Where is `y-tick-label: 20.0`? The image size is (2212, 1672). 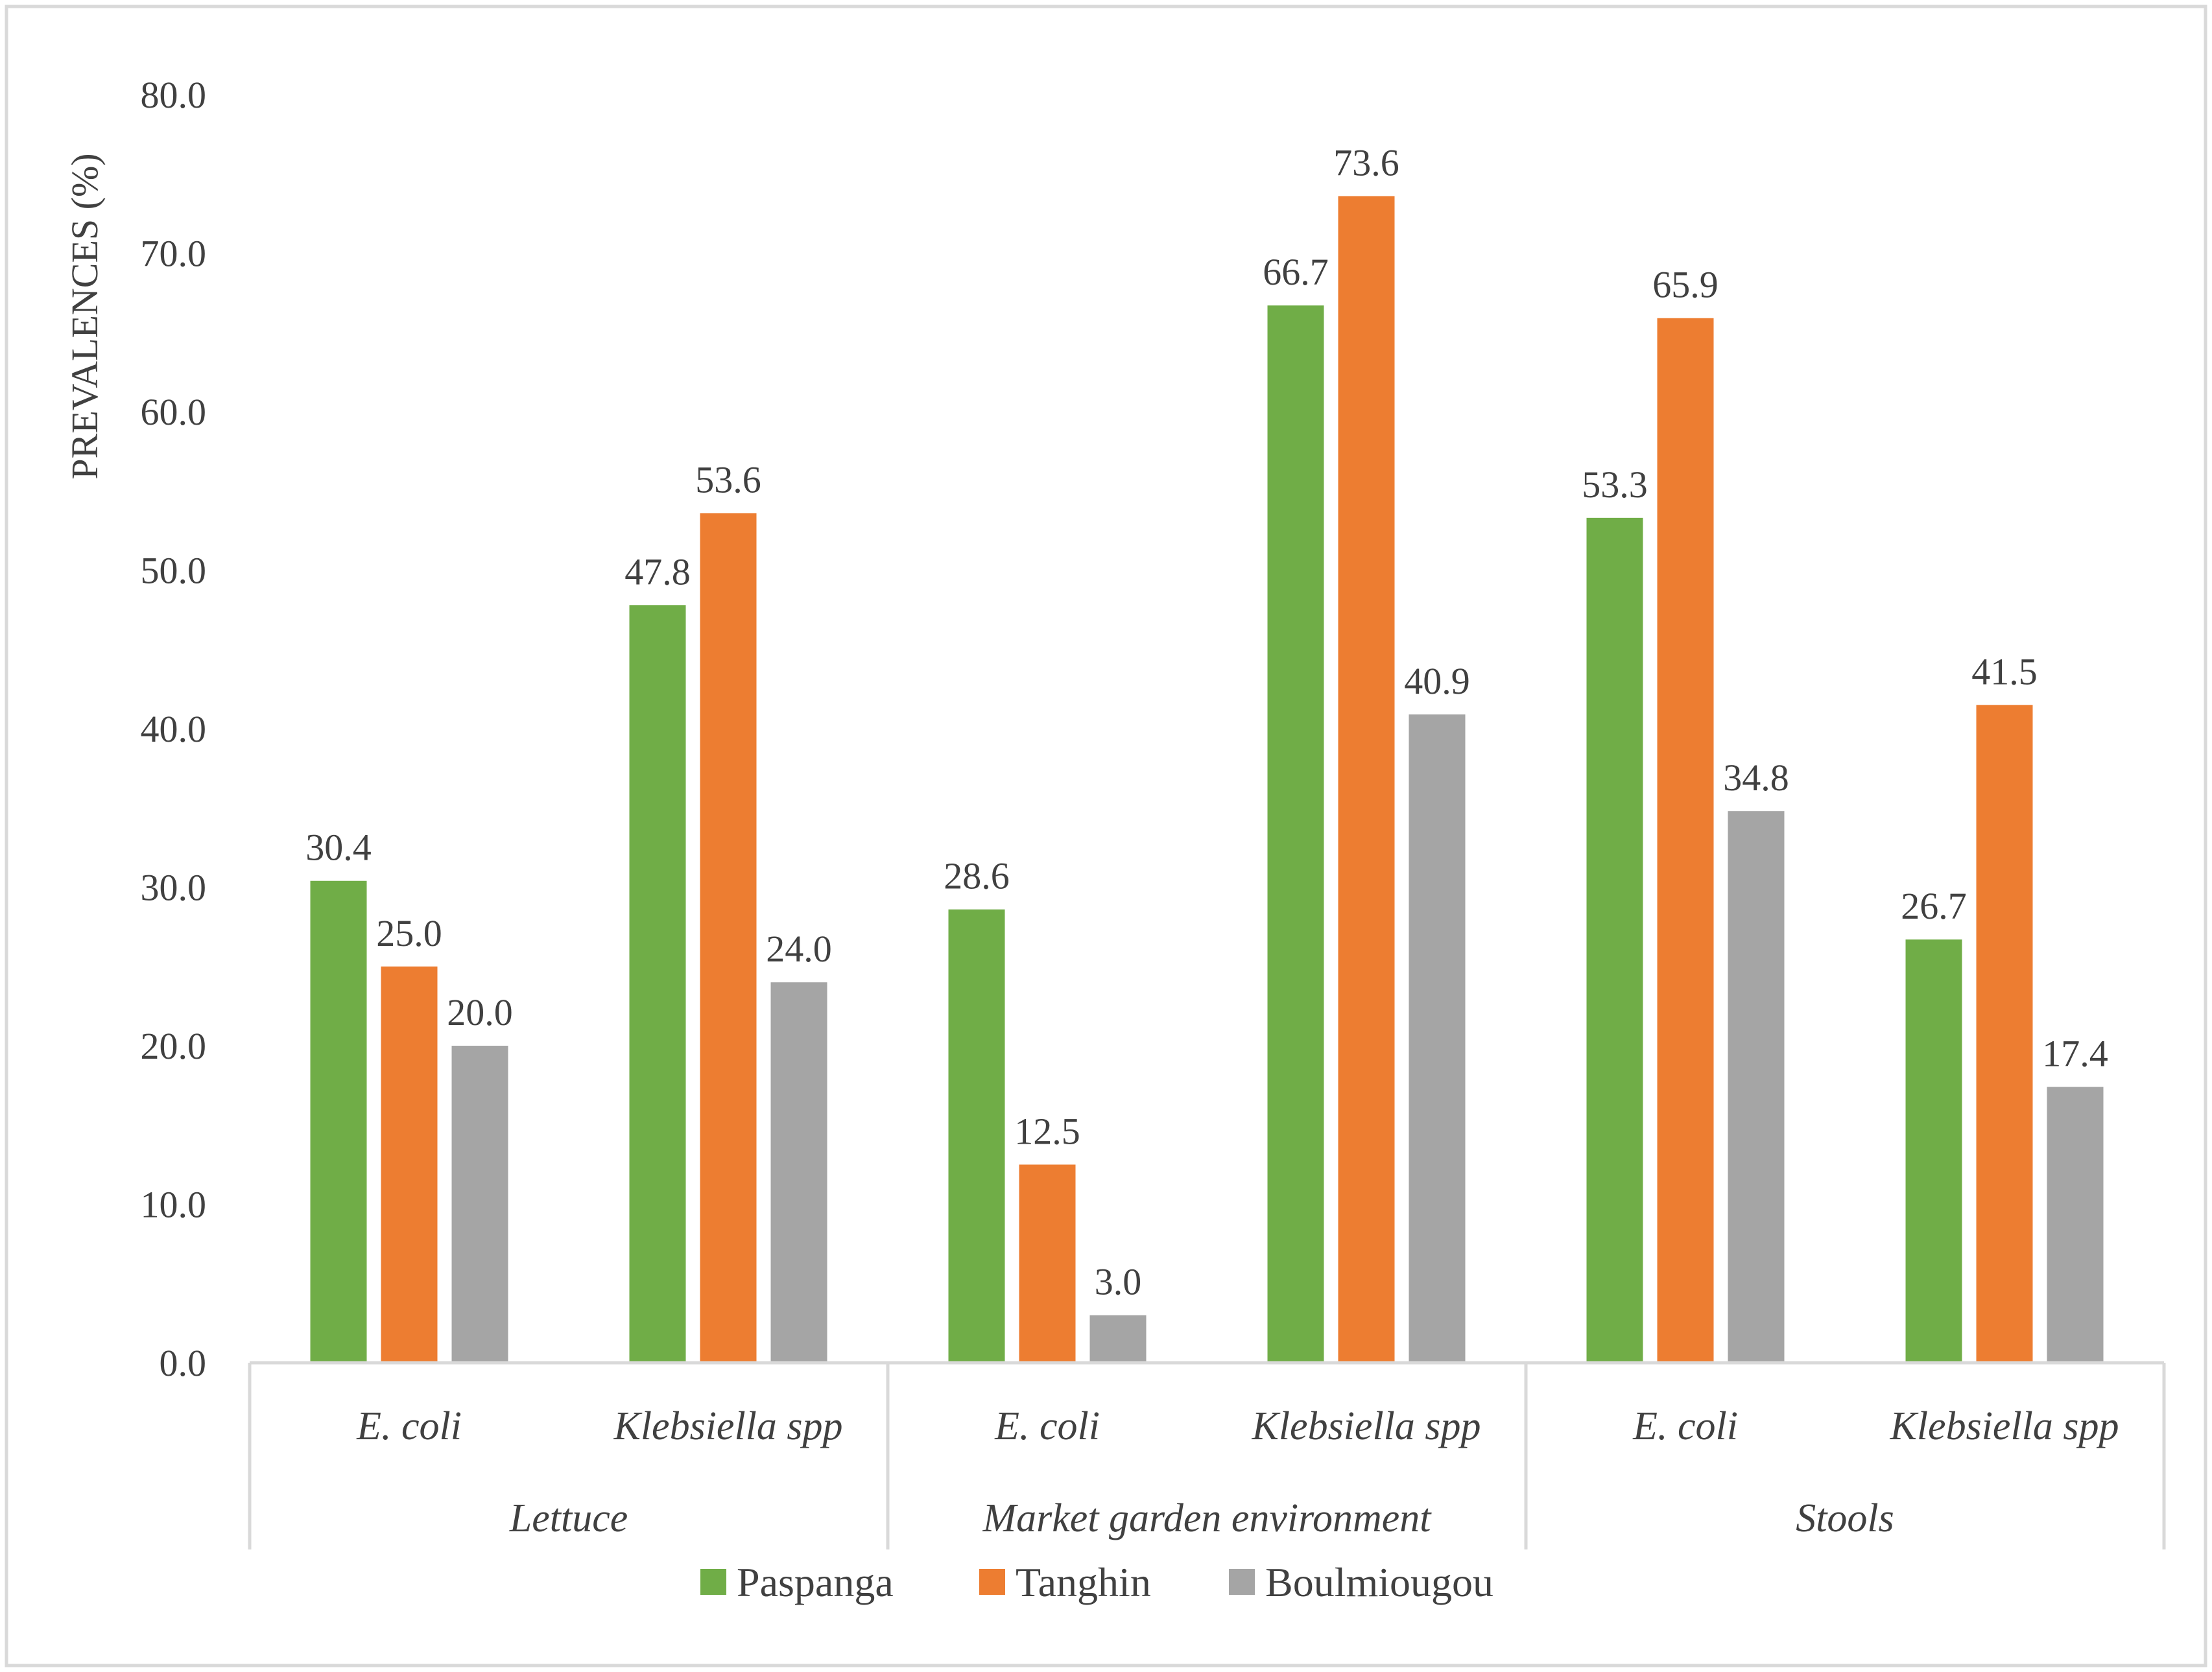
y-tick-label: 20.0 is located at coordinates (174, 1046).